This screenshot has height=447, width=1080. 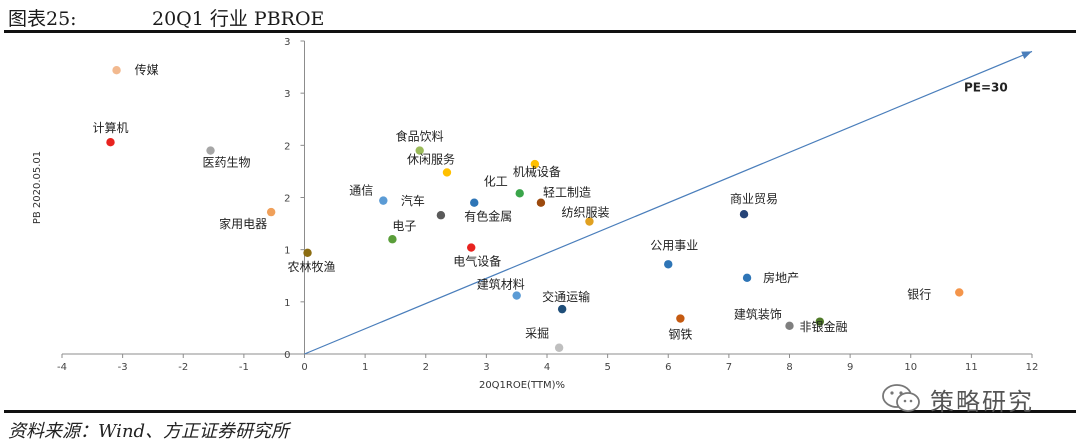 What do you see at coordinates (420, 136) in the screenshot?
I see `data-point-label: 食品饮料` at bounding box center [420, 136].